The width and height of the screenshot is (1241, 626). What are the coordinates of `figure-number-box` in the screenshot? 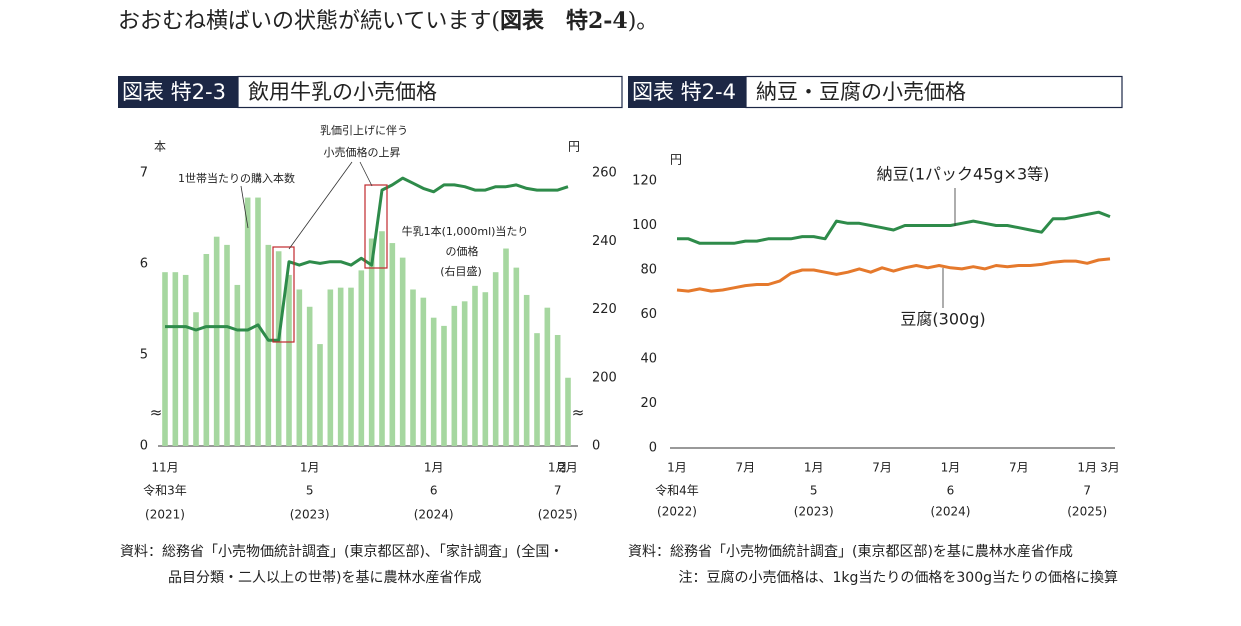 It's located at (687, 92).